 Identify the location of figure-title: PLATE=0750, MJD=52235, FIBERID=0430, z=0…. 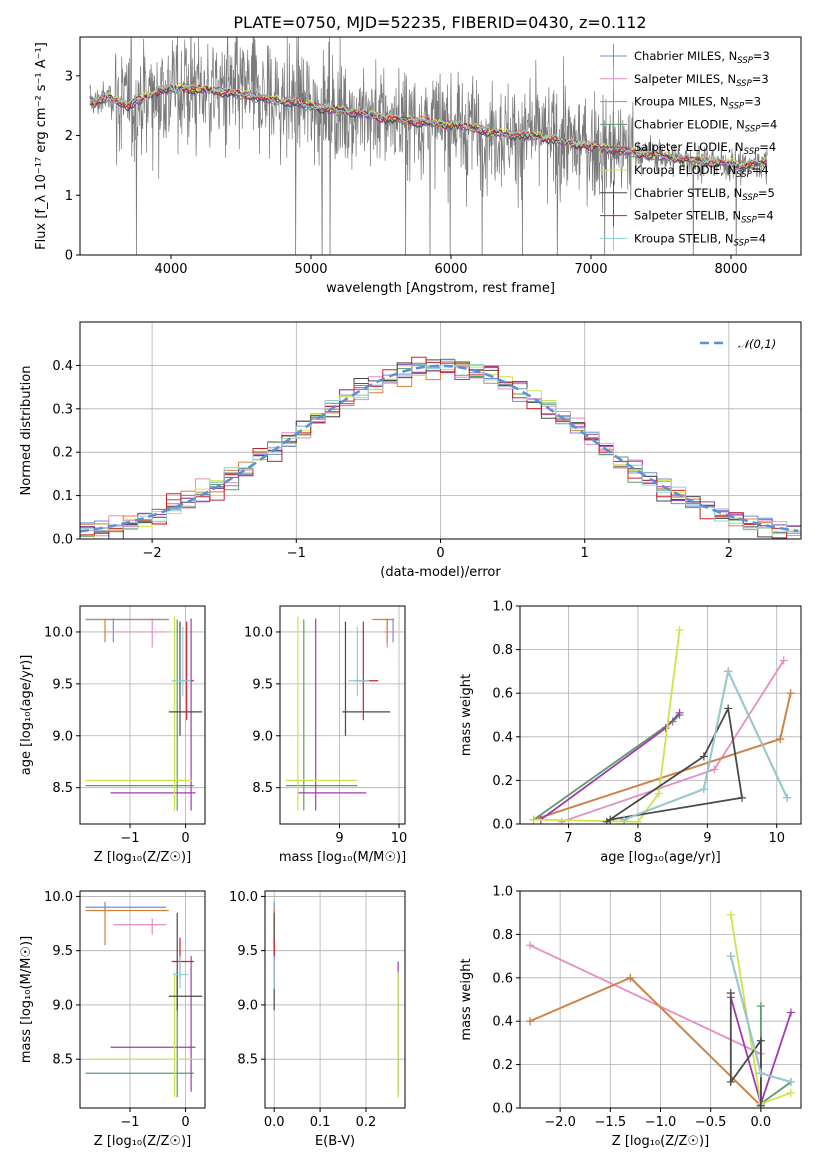
(439, 22).